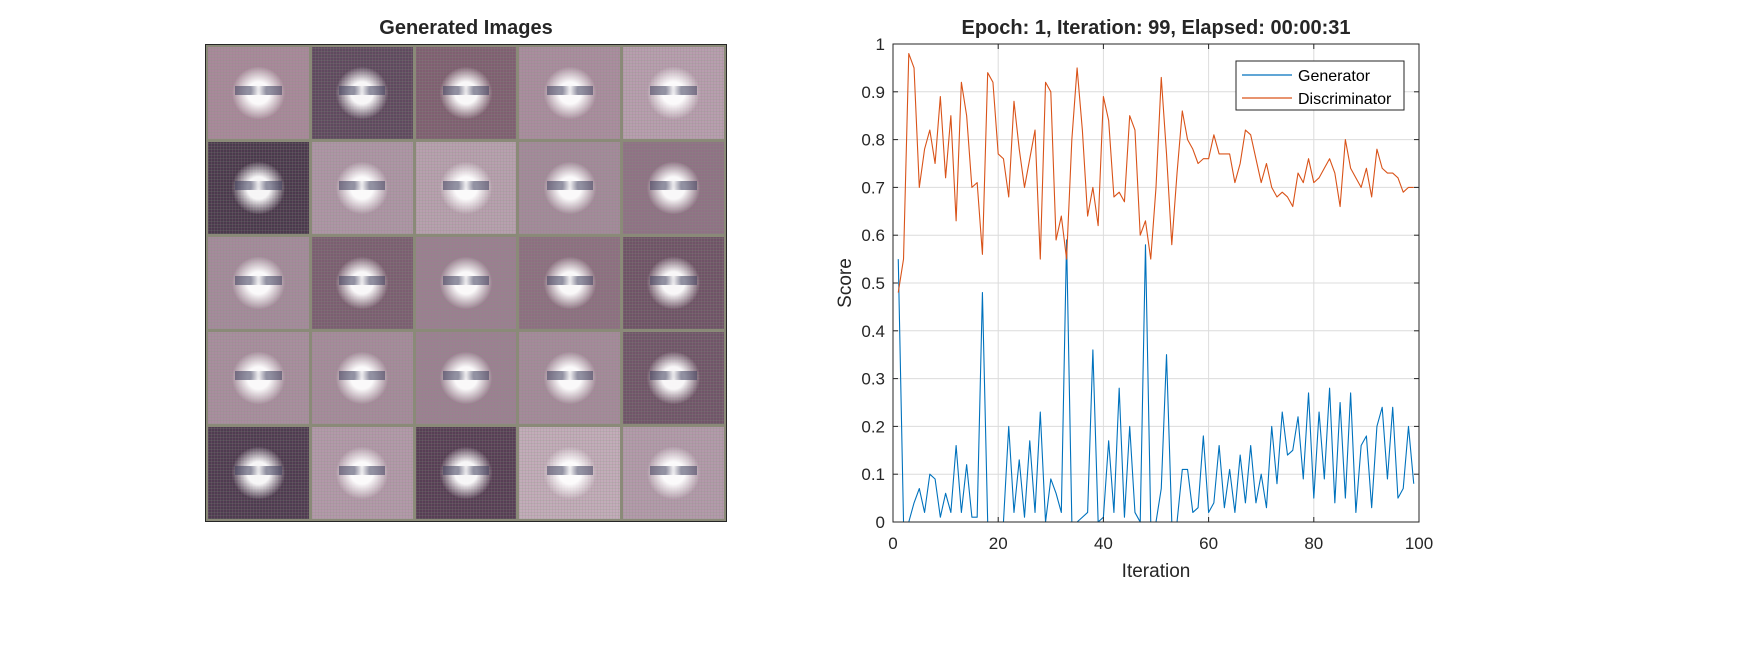 Image resolution: width=1750 pixels, height=656 pixels. What do you see at coordinates (873, 379) in the screenshot?
I see `y-tick-label: 0.3` at bounding box center [873, 379].